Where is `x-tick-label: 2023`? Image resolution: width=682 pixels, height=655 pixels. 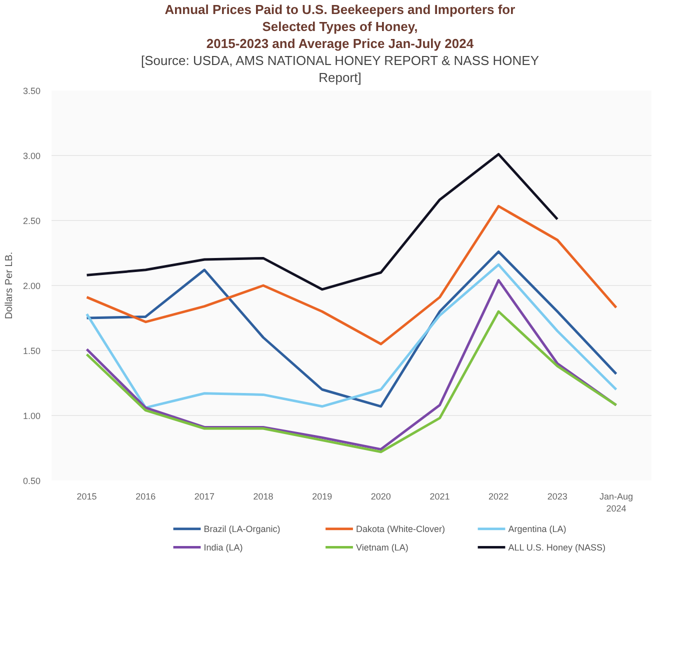
x-tick-label: 2023 is located at coordinates (557, 497).